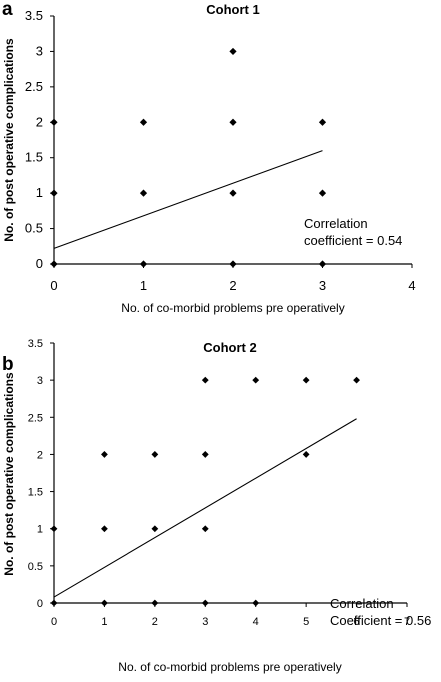 The width and height of the screenshot is (441, 682). What do you see at coordinates (357, 622) in the screenshot?
I see `x-tick-label: 6` at bounding box center [357, 622].